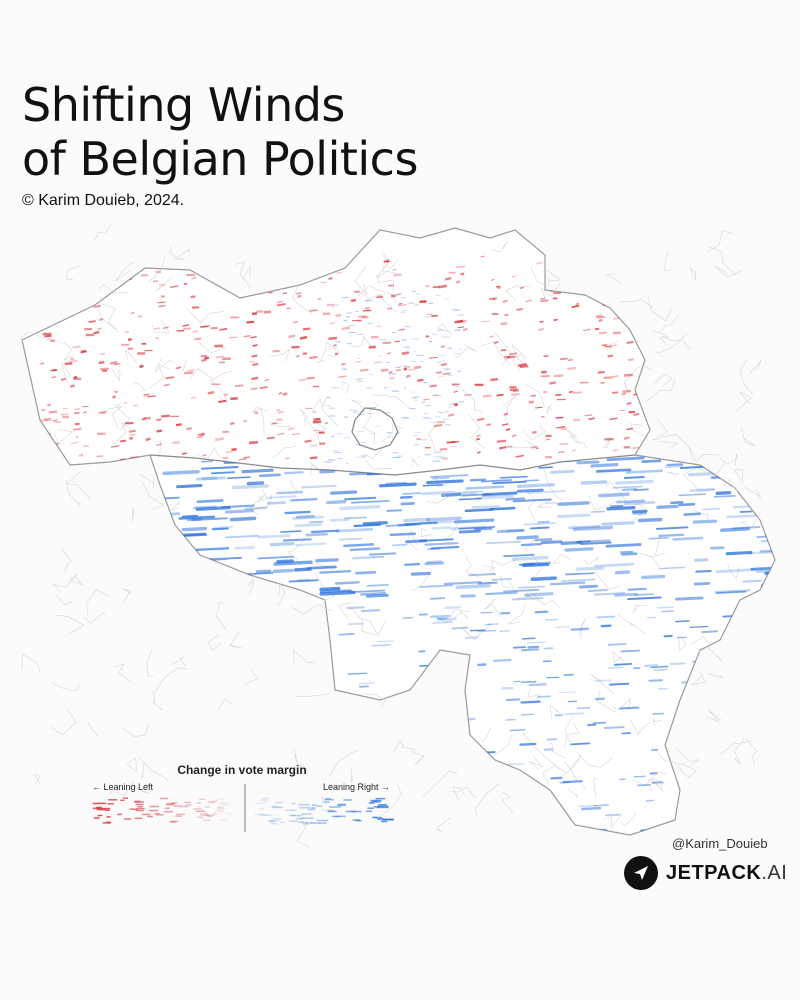 Image resolution: width=800 pixels, height=1000 pixels. What do you see at coordinates (183, 105) in the screenshot?
I see `title-line-1: Shifting Winds` at bounding box center [183, 105].